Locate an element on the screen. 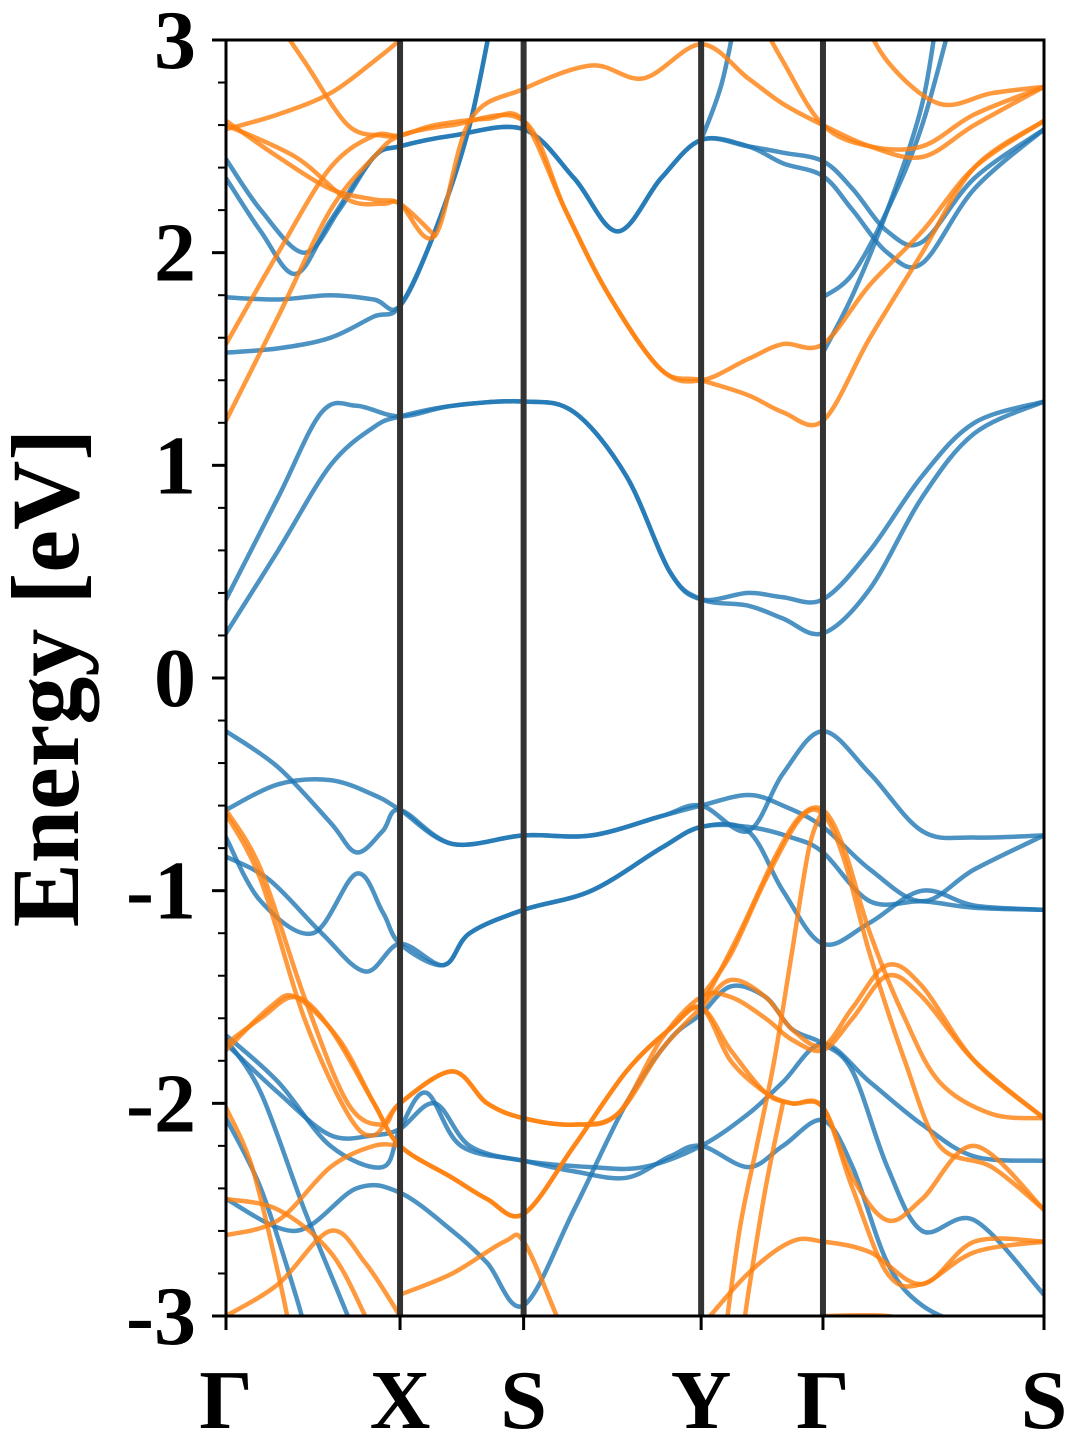  y-axis: -3 -2 -1 0 1 2 3 is located at coordinates (176, 681).